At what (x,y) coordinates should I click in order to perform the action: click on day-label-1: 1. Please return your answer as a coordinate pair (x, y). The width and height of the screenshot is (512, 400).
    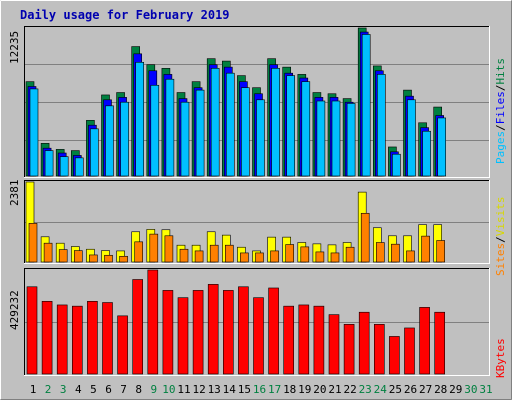
    Looking at the image, I should click on (33, 389).